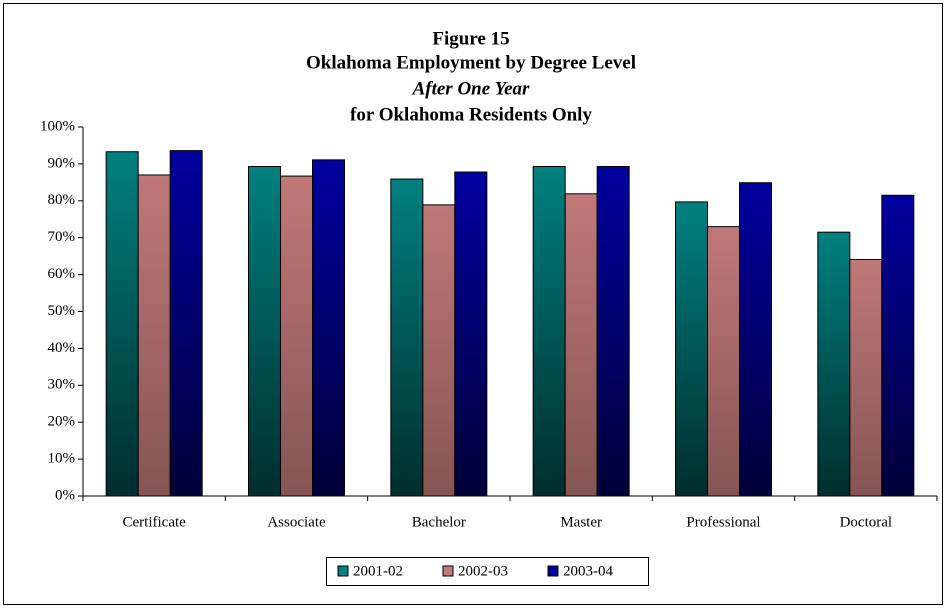 The width and height of the screenshot is (947, 609). Describe the element at coordinates (588, 571) in the screenshot. I see `legend-label: 2003-04` at that location.